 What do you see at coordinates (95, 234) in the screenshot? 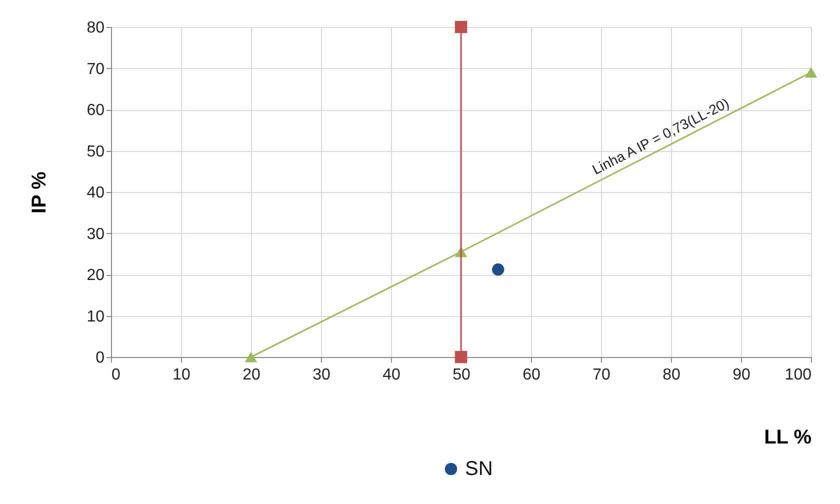
I see `y-tick-label: 30` at bounding box center [95, 234].